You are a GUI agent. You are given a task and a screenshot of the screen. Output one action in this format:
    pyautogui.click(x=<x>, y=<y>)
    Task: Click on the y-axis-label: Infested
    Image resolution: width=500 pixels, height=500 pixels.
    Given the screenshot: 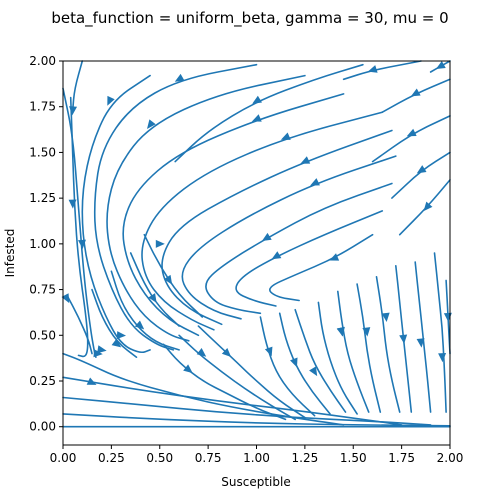 What is the action you would take?
    pyautogui.click(x=10, y=253)
    